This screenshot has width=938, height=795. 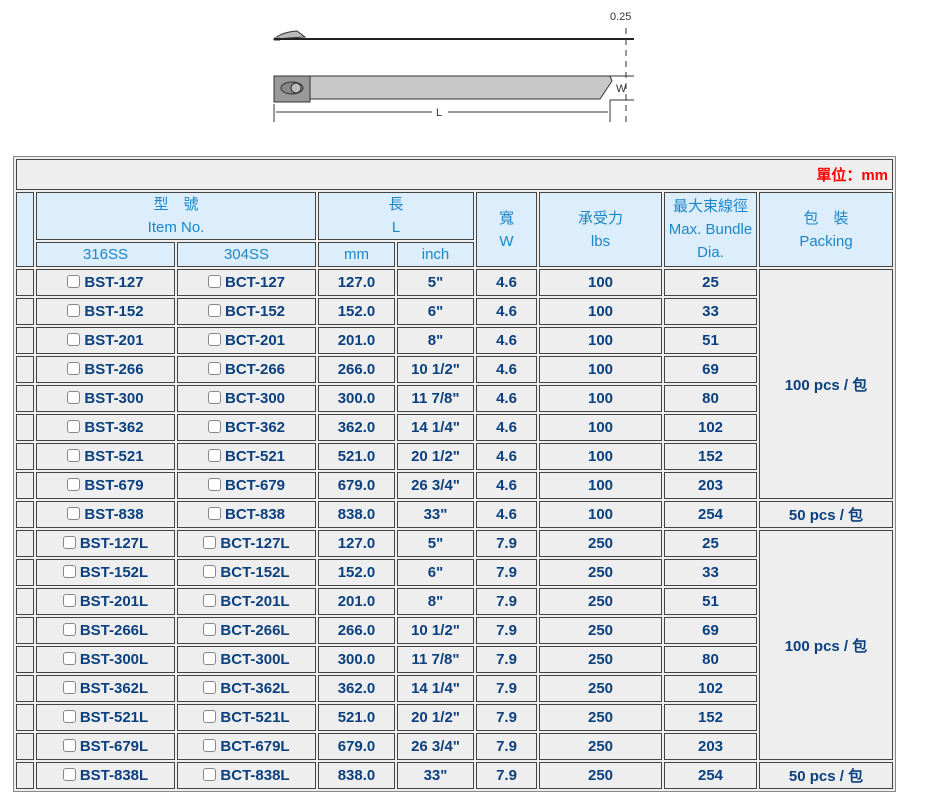 I want to click on cell-inch: 14 1/4", so click(x=435, y=427).